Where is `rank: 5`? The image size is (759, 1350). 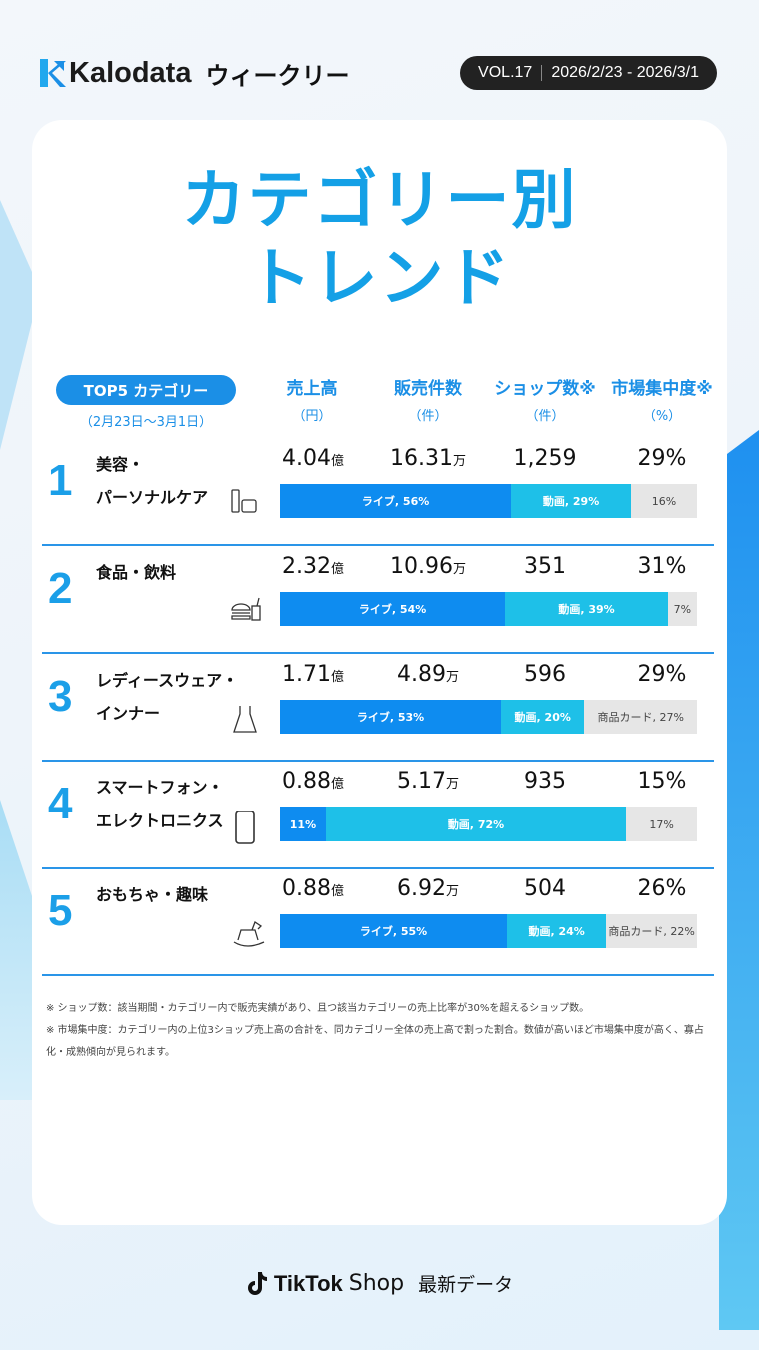
rank: 5 is located at coordinates (60, 910).